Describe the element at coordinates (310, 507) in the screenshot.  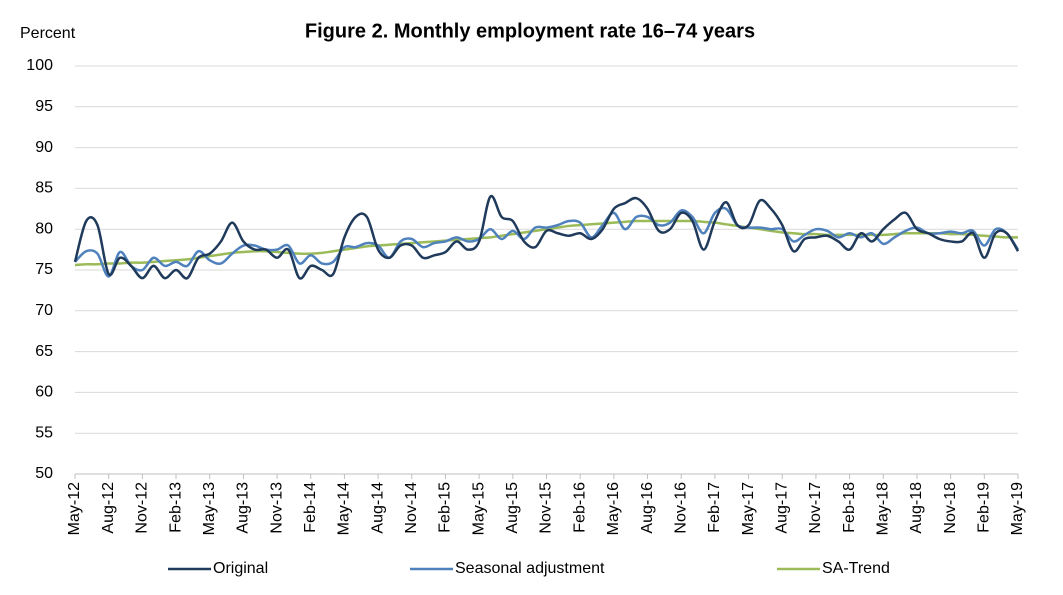
I see `x-tick-label: Feb-14` at that location.